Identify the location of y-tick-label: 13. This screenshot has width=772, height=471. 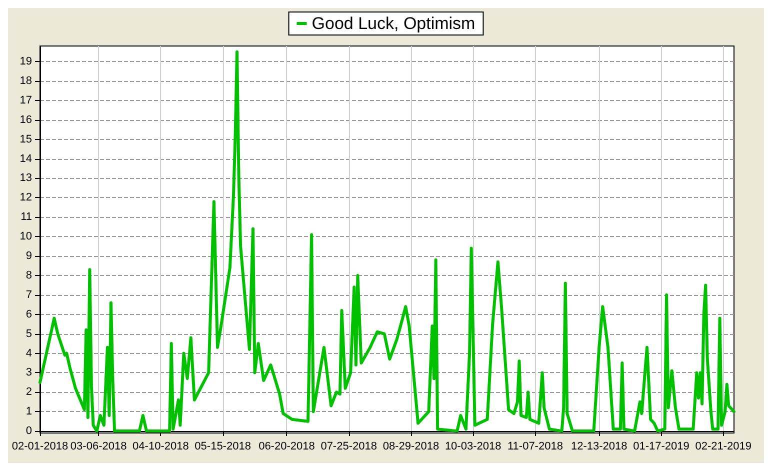
(26, 178).